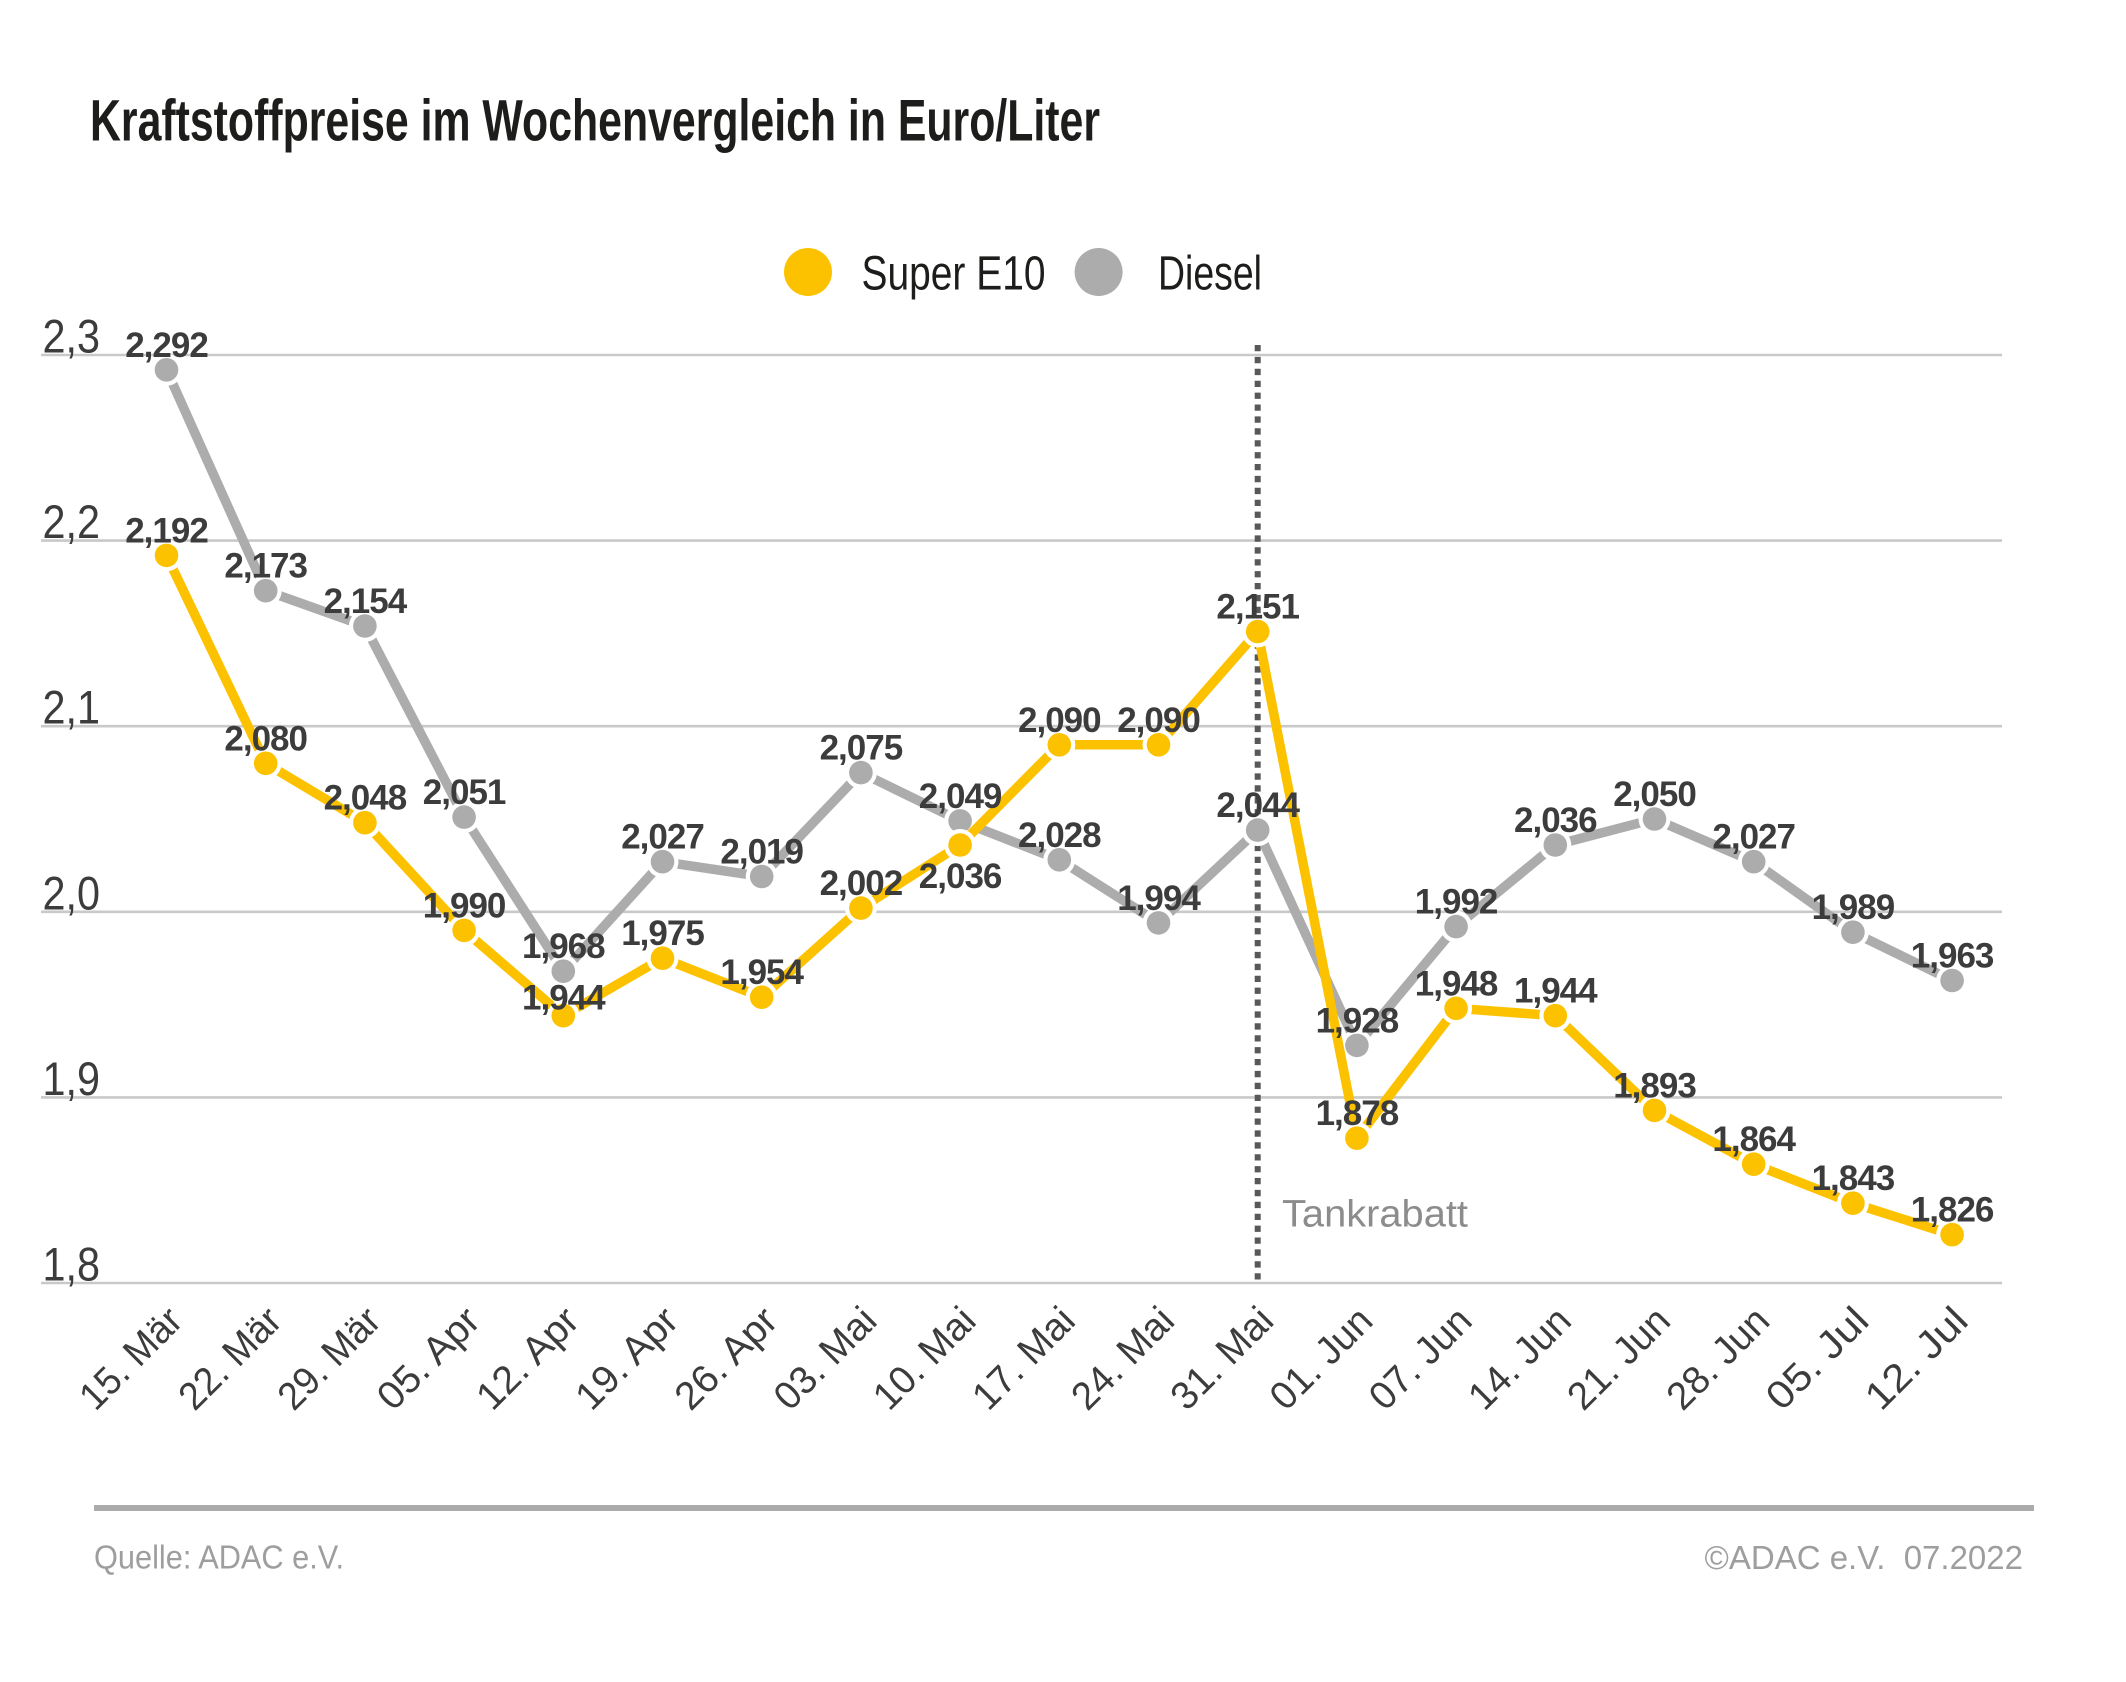 This screenshot has height=1682, width=2126. I want to click on svg-text: 1,826, so click(1952, 1210).